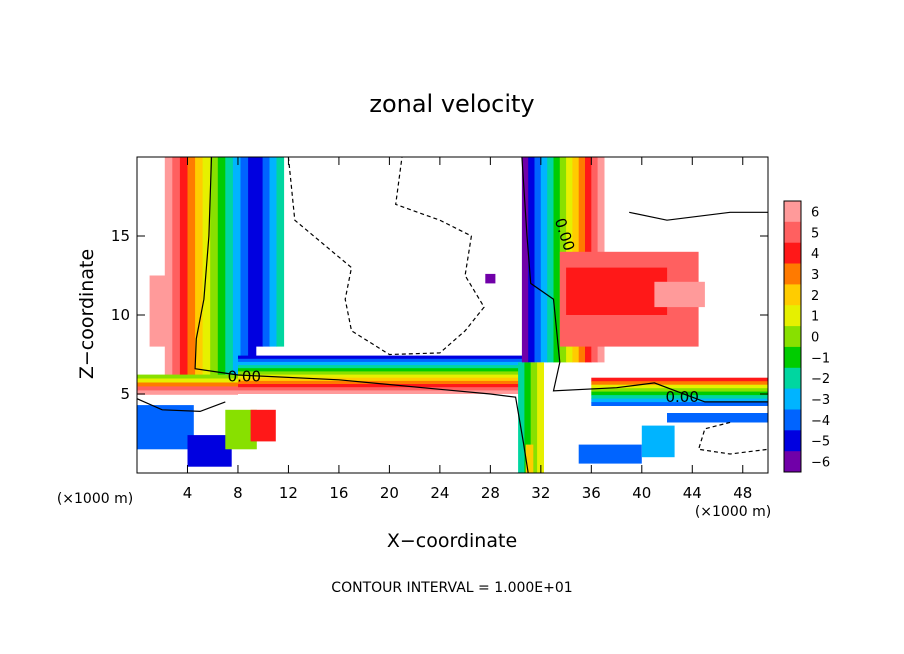 This screenshot has width=904, height=654. Describe the element at coordinates (742, 493) in the screenshot. I see `x-tick-label: 48` at that location.